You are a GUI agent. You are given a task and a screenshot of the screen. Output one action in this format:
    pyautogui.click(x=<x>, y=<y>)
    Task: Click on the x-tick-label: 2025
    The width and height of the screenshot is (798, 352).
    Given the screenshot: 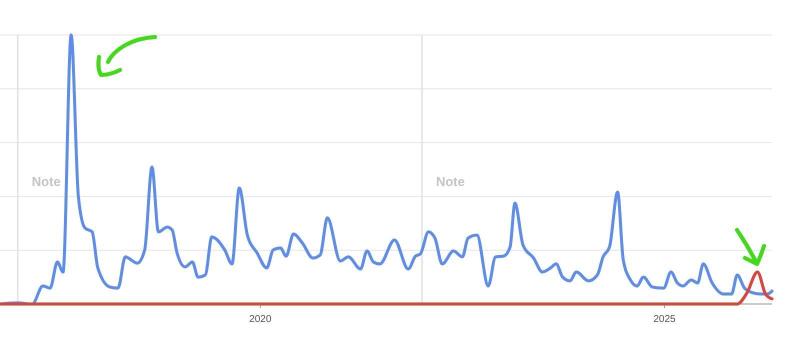 What is the action you would take?
    pyautogui.click(x=664, y=319)
    